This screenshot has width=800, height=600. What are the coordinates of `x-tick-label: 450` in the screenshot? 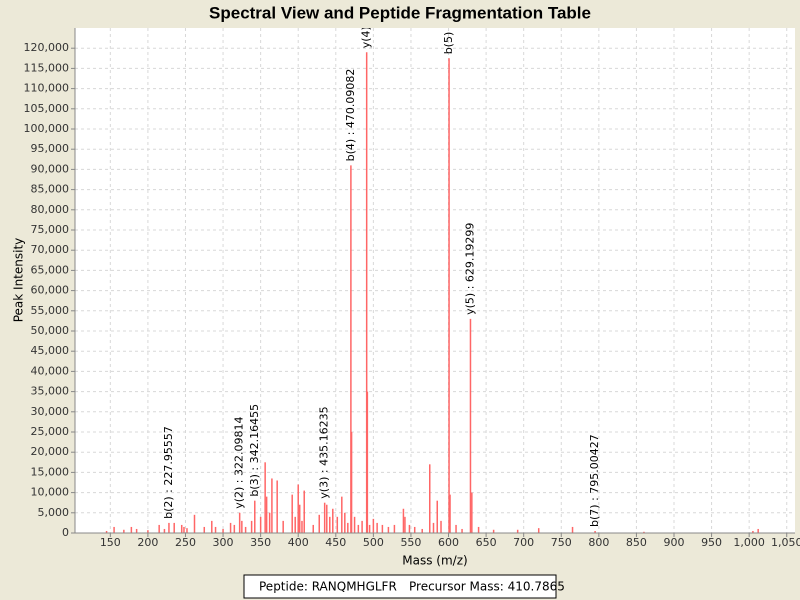 It's located at (335, 542).